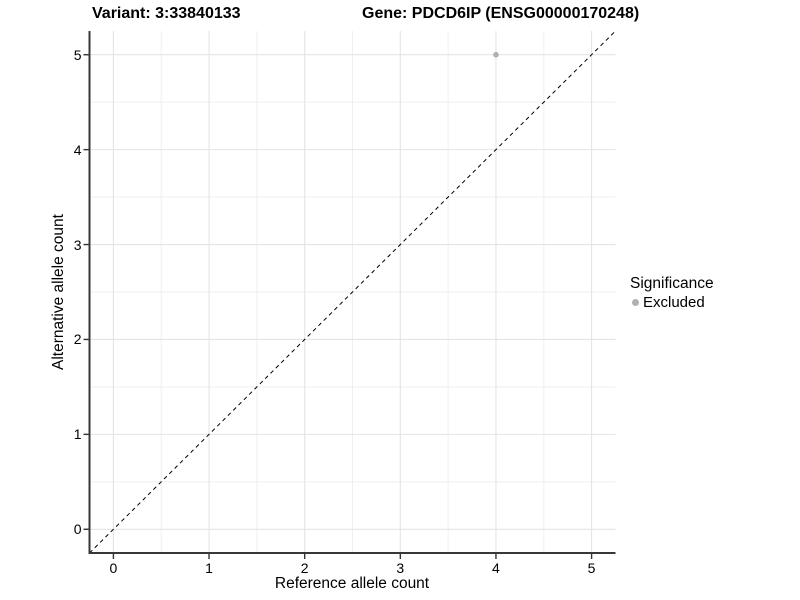  What do you see at coordinates (113, 568) in the screenshot?
I see `x-tick-label: 0` at bounding box center [113, 568].